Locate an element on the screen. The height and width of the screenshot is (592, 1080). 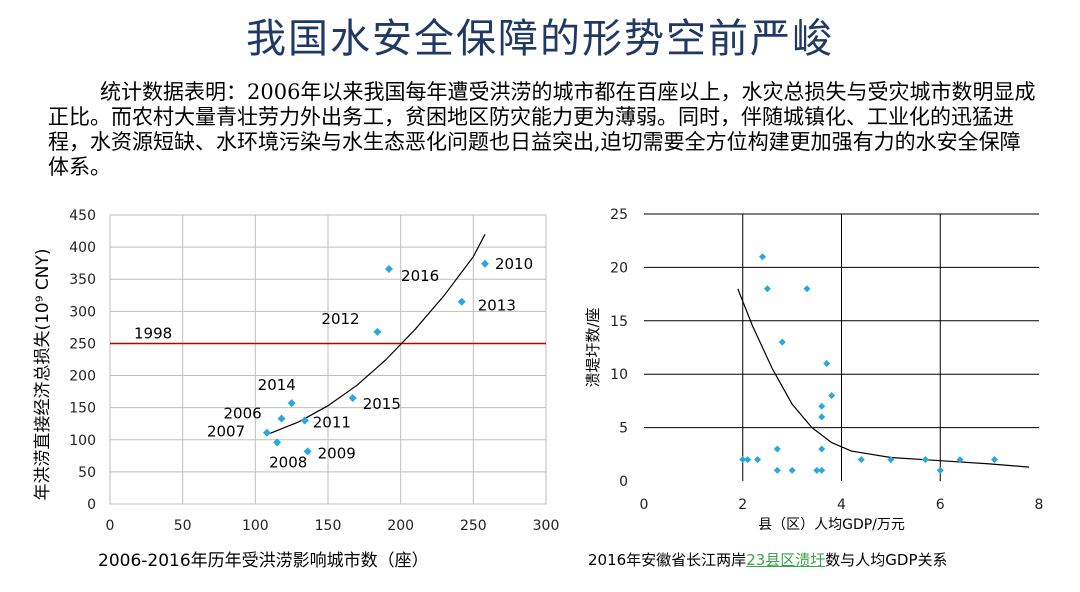
x-tick-label: 250 is located at coordinates (473, 526).